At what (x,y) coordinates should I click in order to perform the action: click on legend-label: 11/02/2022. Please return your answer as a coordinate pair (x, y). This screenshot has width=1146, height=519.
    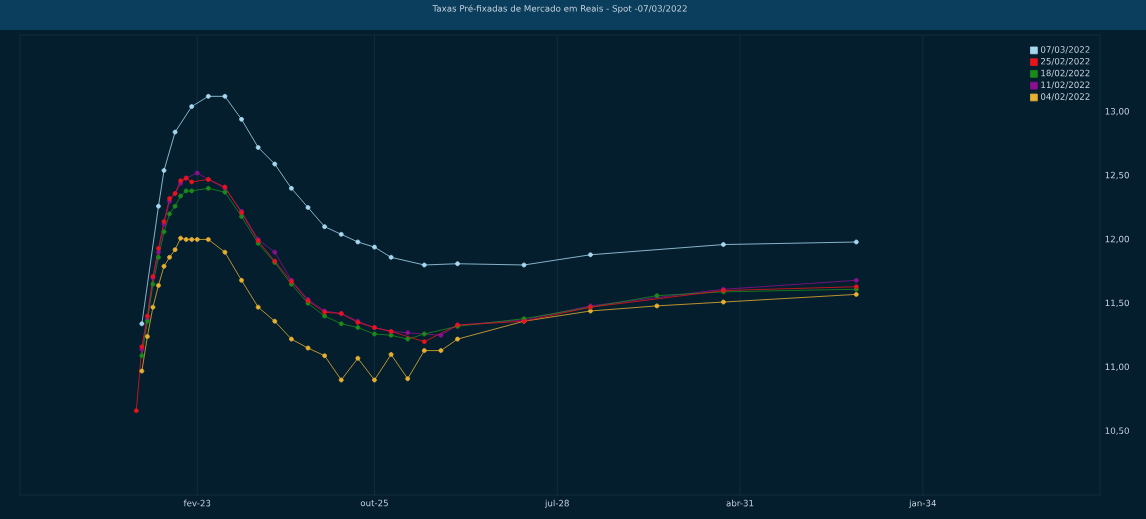
    Looking at the image, I should click on (1065, 85).